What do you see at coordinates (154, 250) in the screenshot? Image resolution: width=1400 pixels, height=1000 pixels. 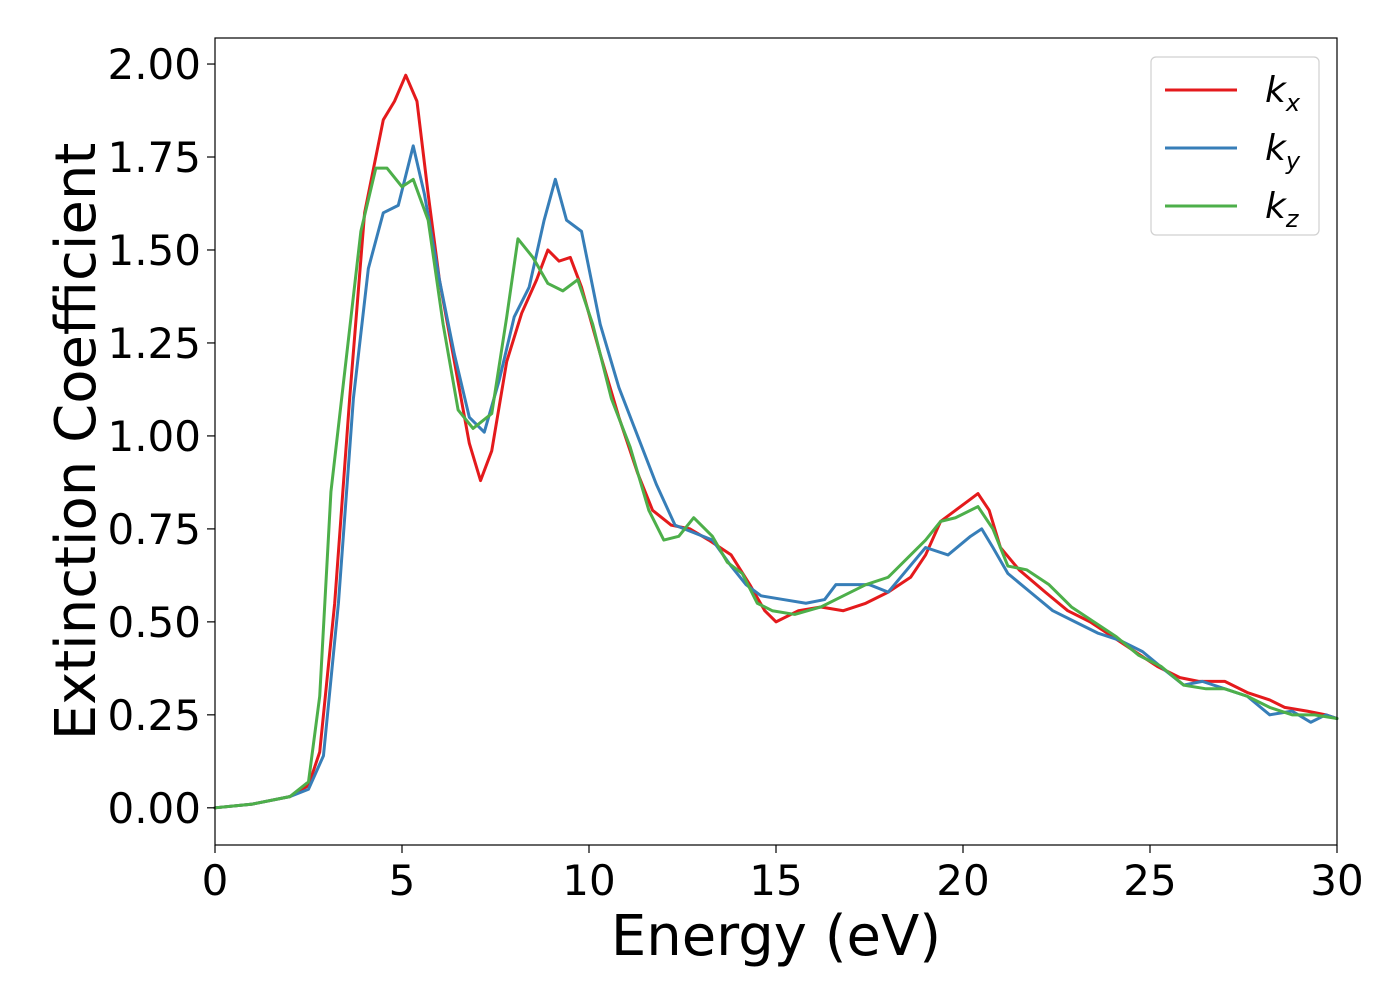 I see `y-tick-label: 1.50` at bounding box center [154, 250].